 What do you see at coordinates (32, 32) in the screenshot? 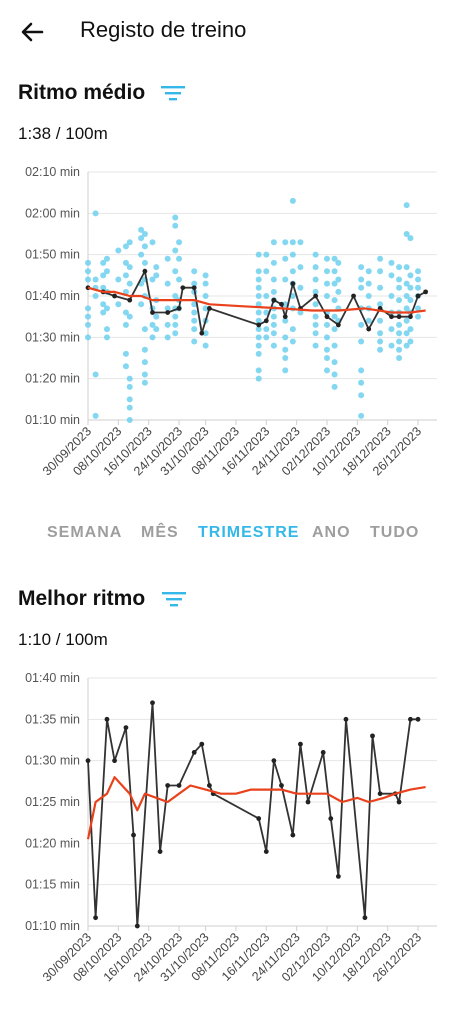
I see `arrow-left-icon` at bounding box center [32, 32].